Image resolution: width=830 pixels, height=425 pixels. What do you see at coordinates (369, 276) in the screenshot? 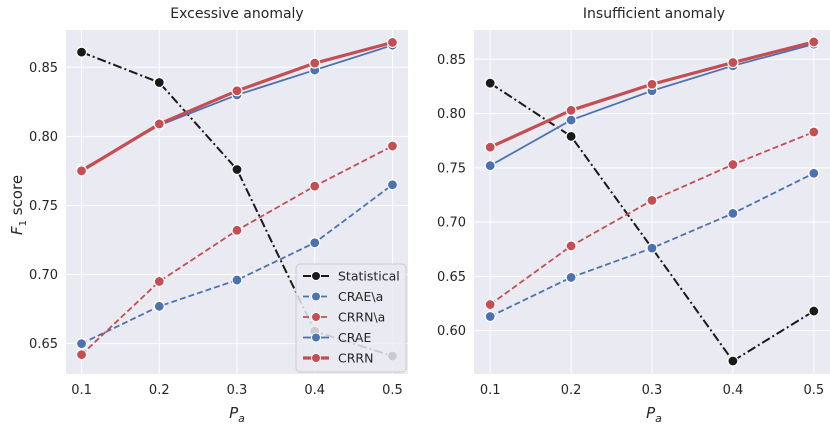
I see `legend-label: Statistical` at bounding box center [369, 276].